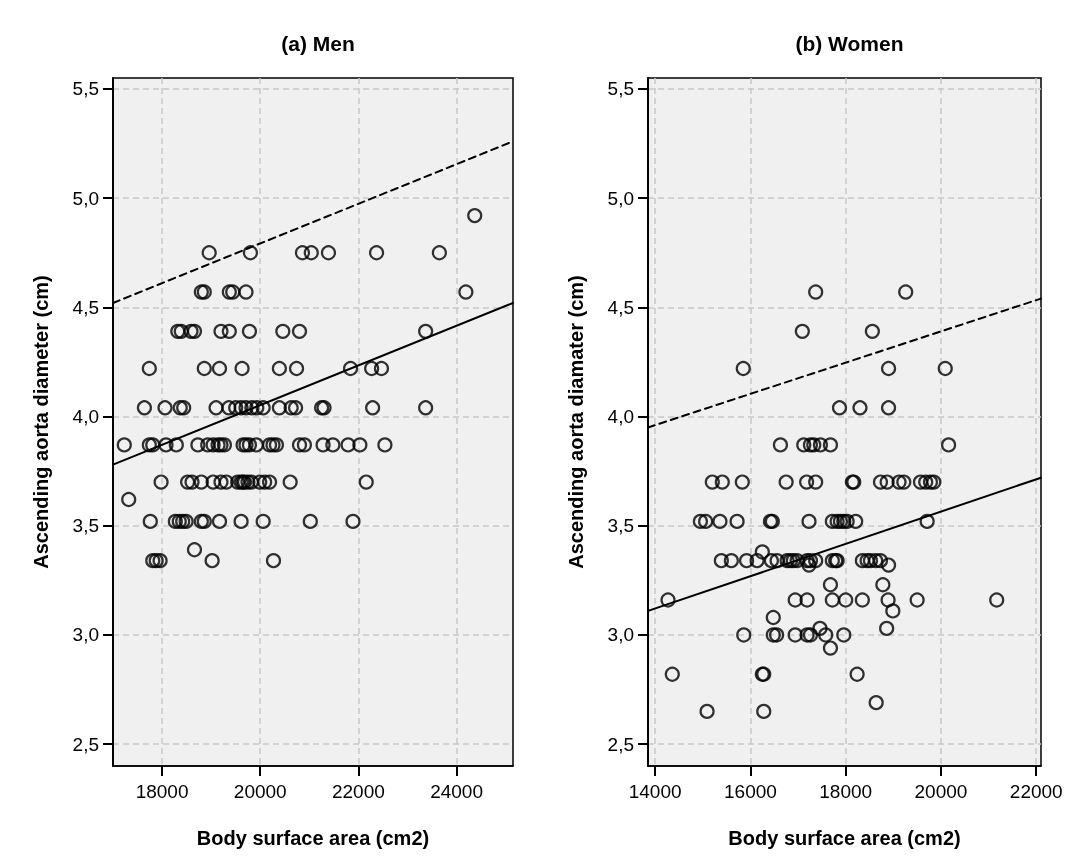  I want to click on chart-title: (a) Men, so click(318, 43).